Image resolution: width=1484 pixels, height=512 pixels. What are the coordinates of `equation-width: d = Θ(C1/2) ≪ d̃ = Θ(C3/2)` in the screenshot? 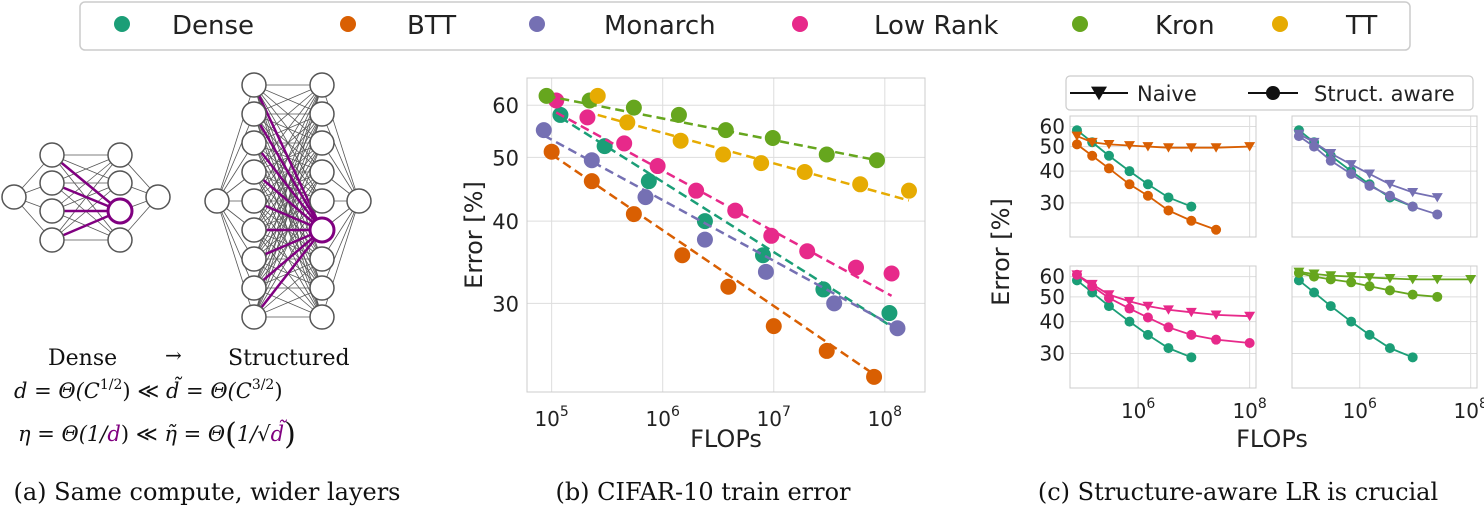 It's located at (148, 389).